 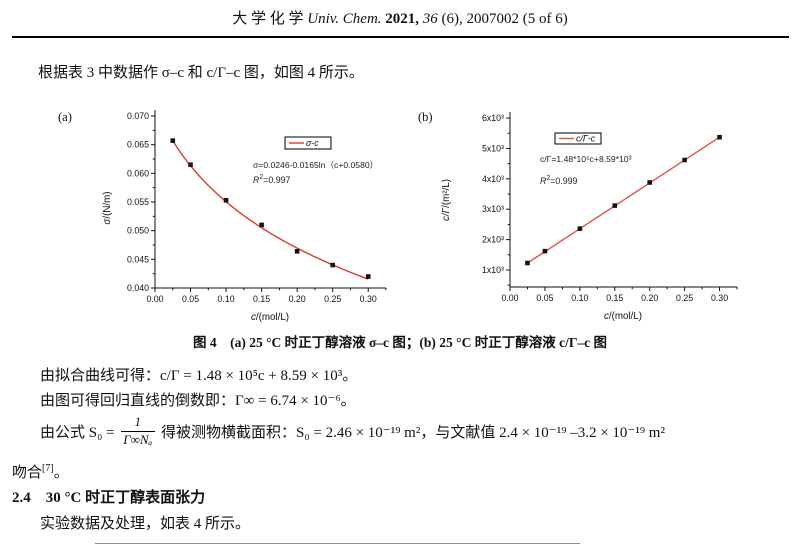 I want to click on axis-titles: c/(mol/L) σ/(N/m), so click(x=195, y=257).